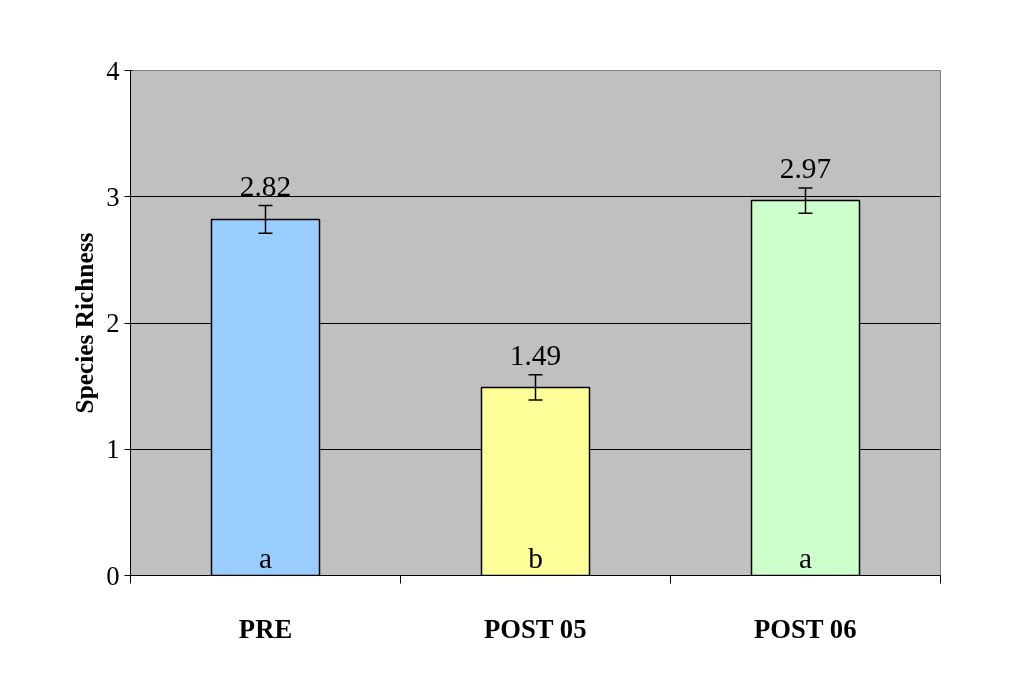 The width and height of the screenshot is (1029, 683). What do you see at coordinates (84, 323) in the screenshot?
I see `y-axis-title: Species Richness` at bounding box center [84, 323].